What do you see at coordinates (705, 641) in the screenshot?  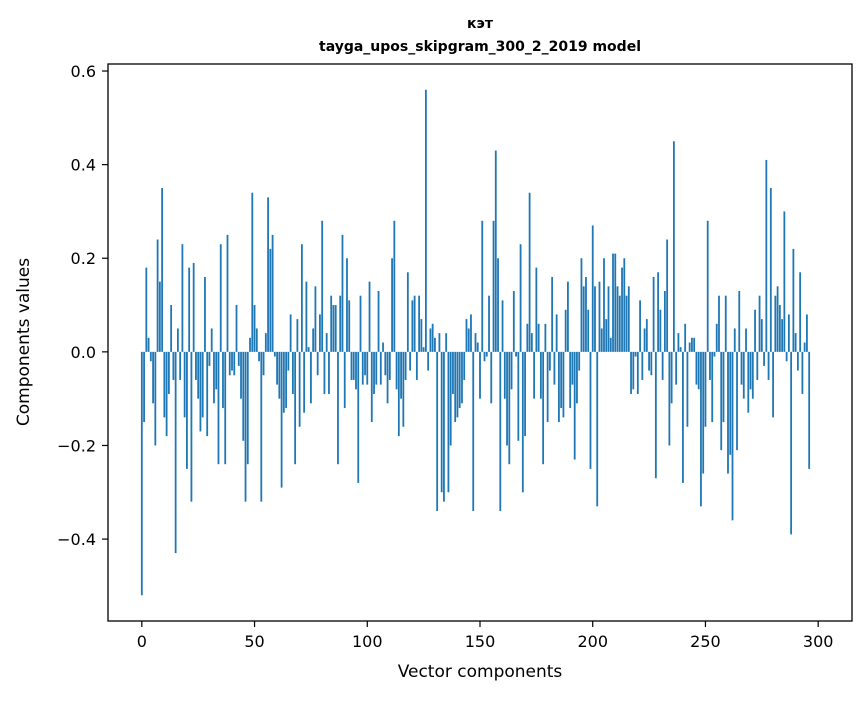 I see `x-tick-label: 250` at bounding box center [705, 641].